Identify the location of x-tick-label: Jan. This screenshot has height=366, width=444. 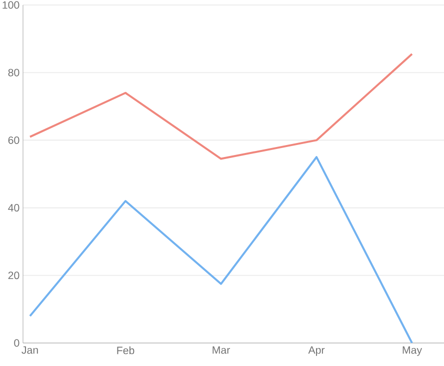
(30, 350).